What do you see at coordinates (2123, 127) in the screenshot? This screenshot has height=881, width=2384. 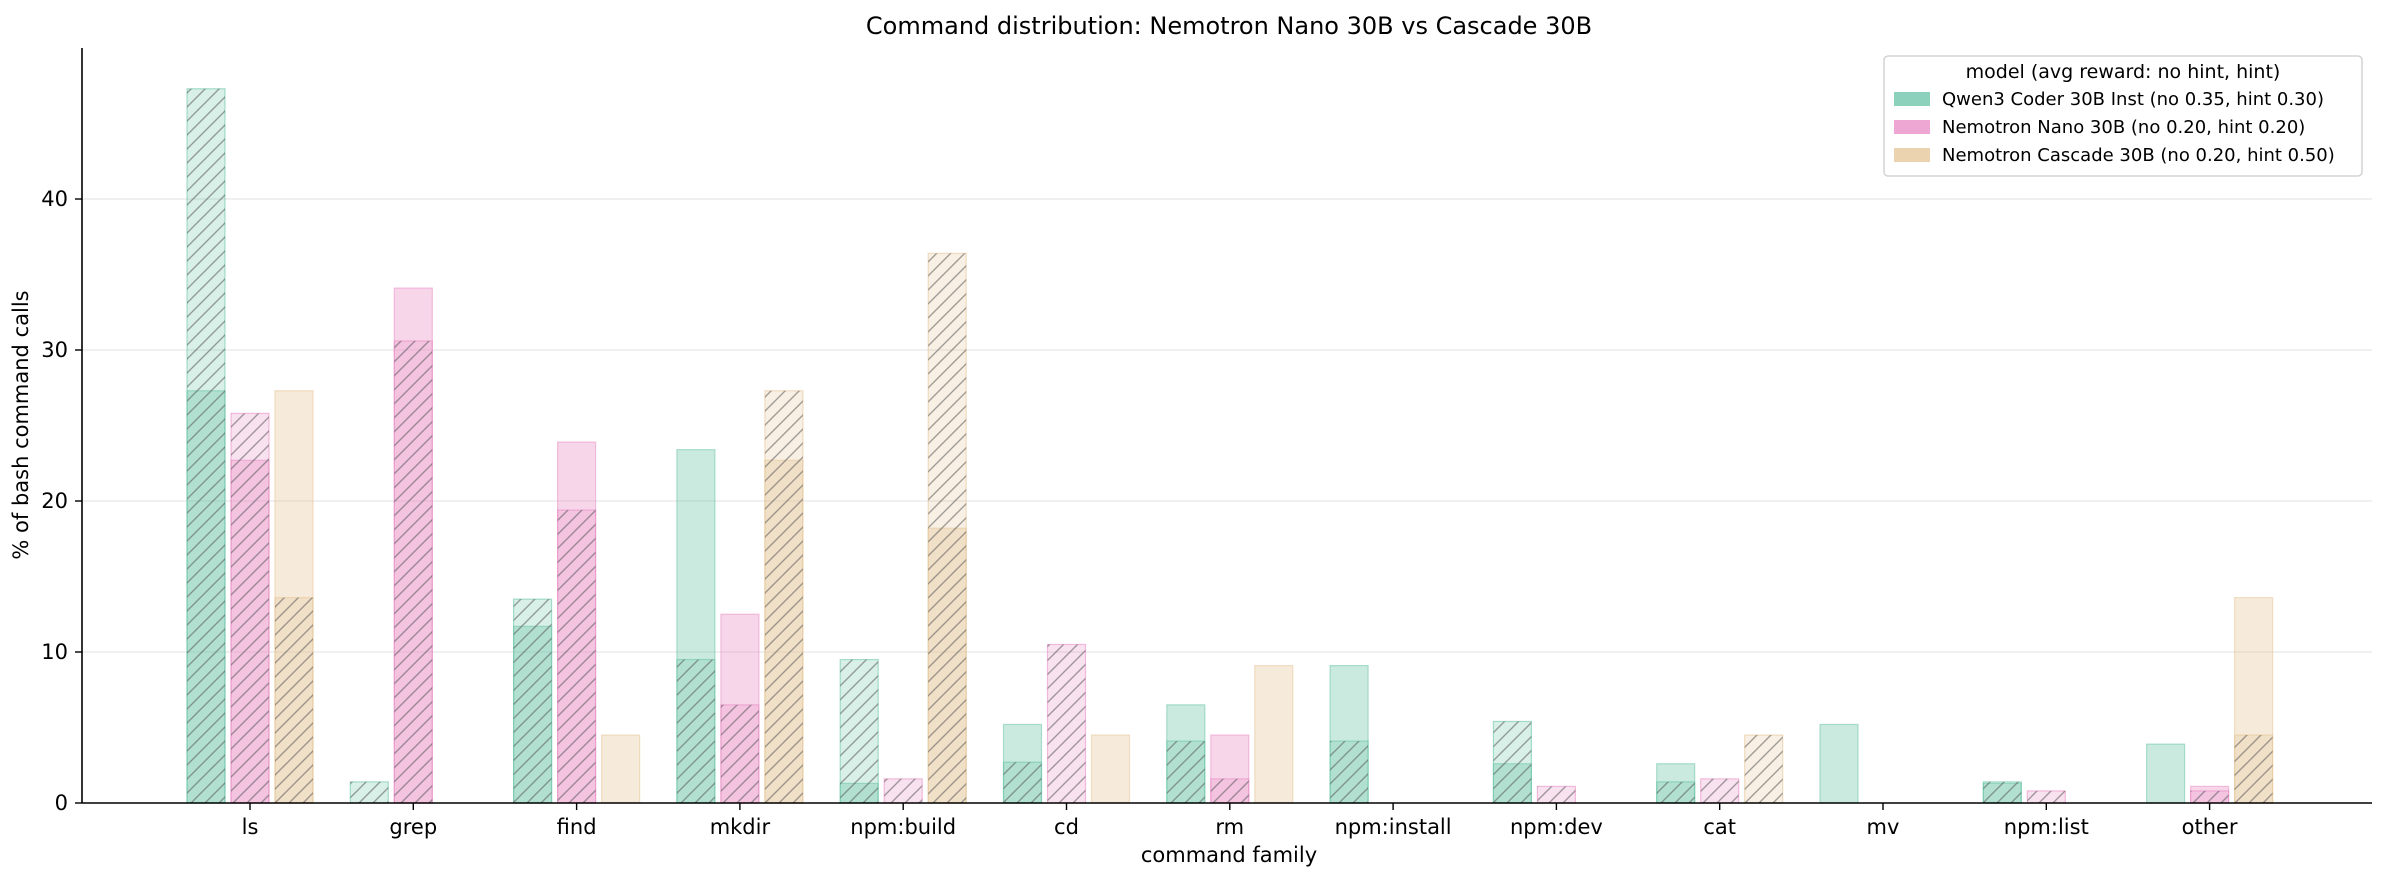 I see `legend-entry: Nemotron Nano 30B (no 0.20, hint 0.20)` at bounding box center [2123, 127].